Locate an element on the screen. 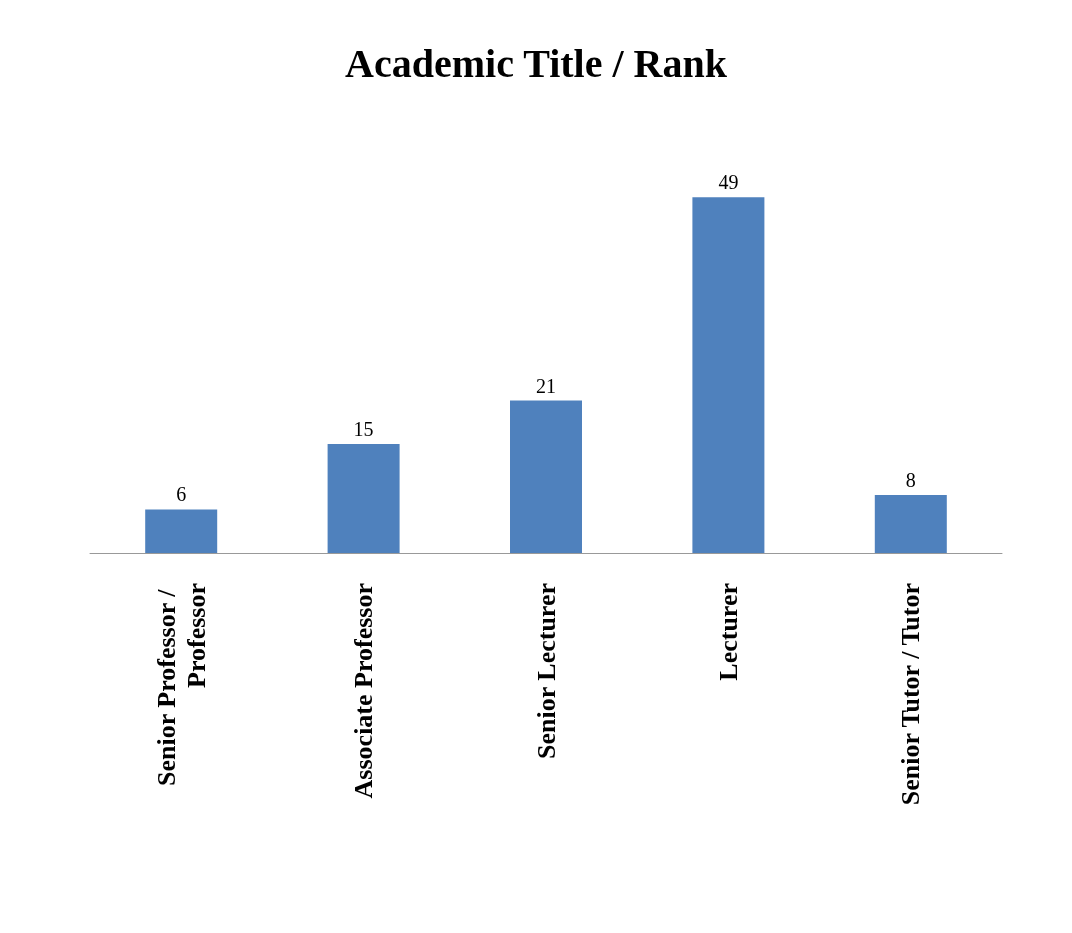 The image size is (1072, 933). data-label: 8 is located at coordinates (910, 479).